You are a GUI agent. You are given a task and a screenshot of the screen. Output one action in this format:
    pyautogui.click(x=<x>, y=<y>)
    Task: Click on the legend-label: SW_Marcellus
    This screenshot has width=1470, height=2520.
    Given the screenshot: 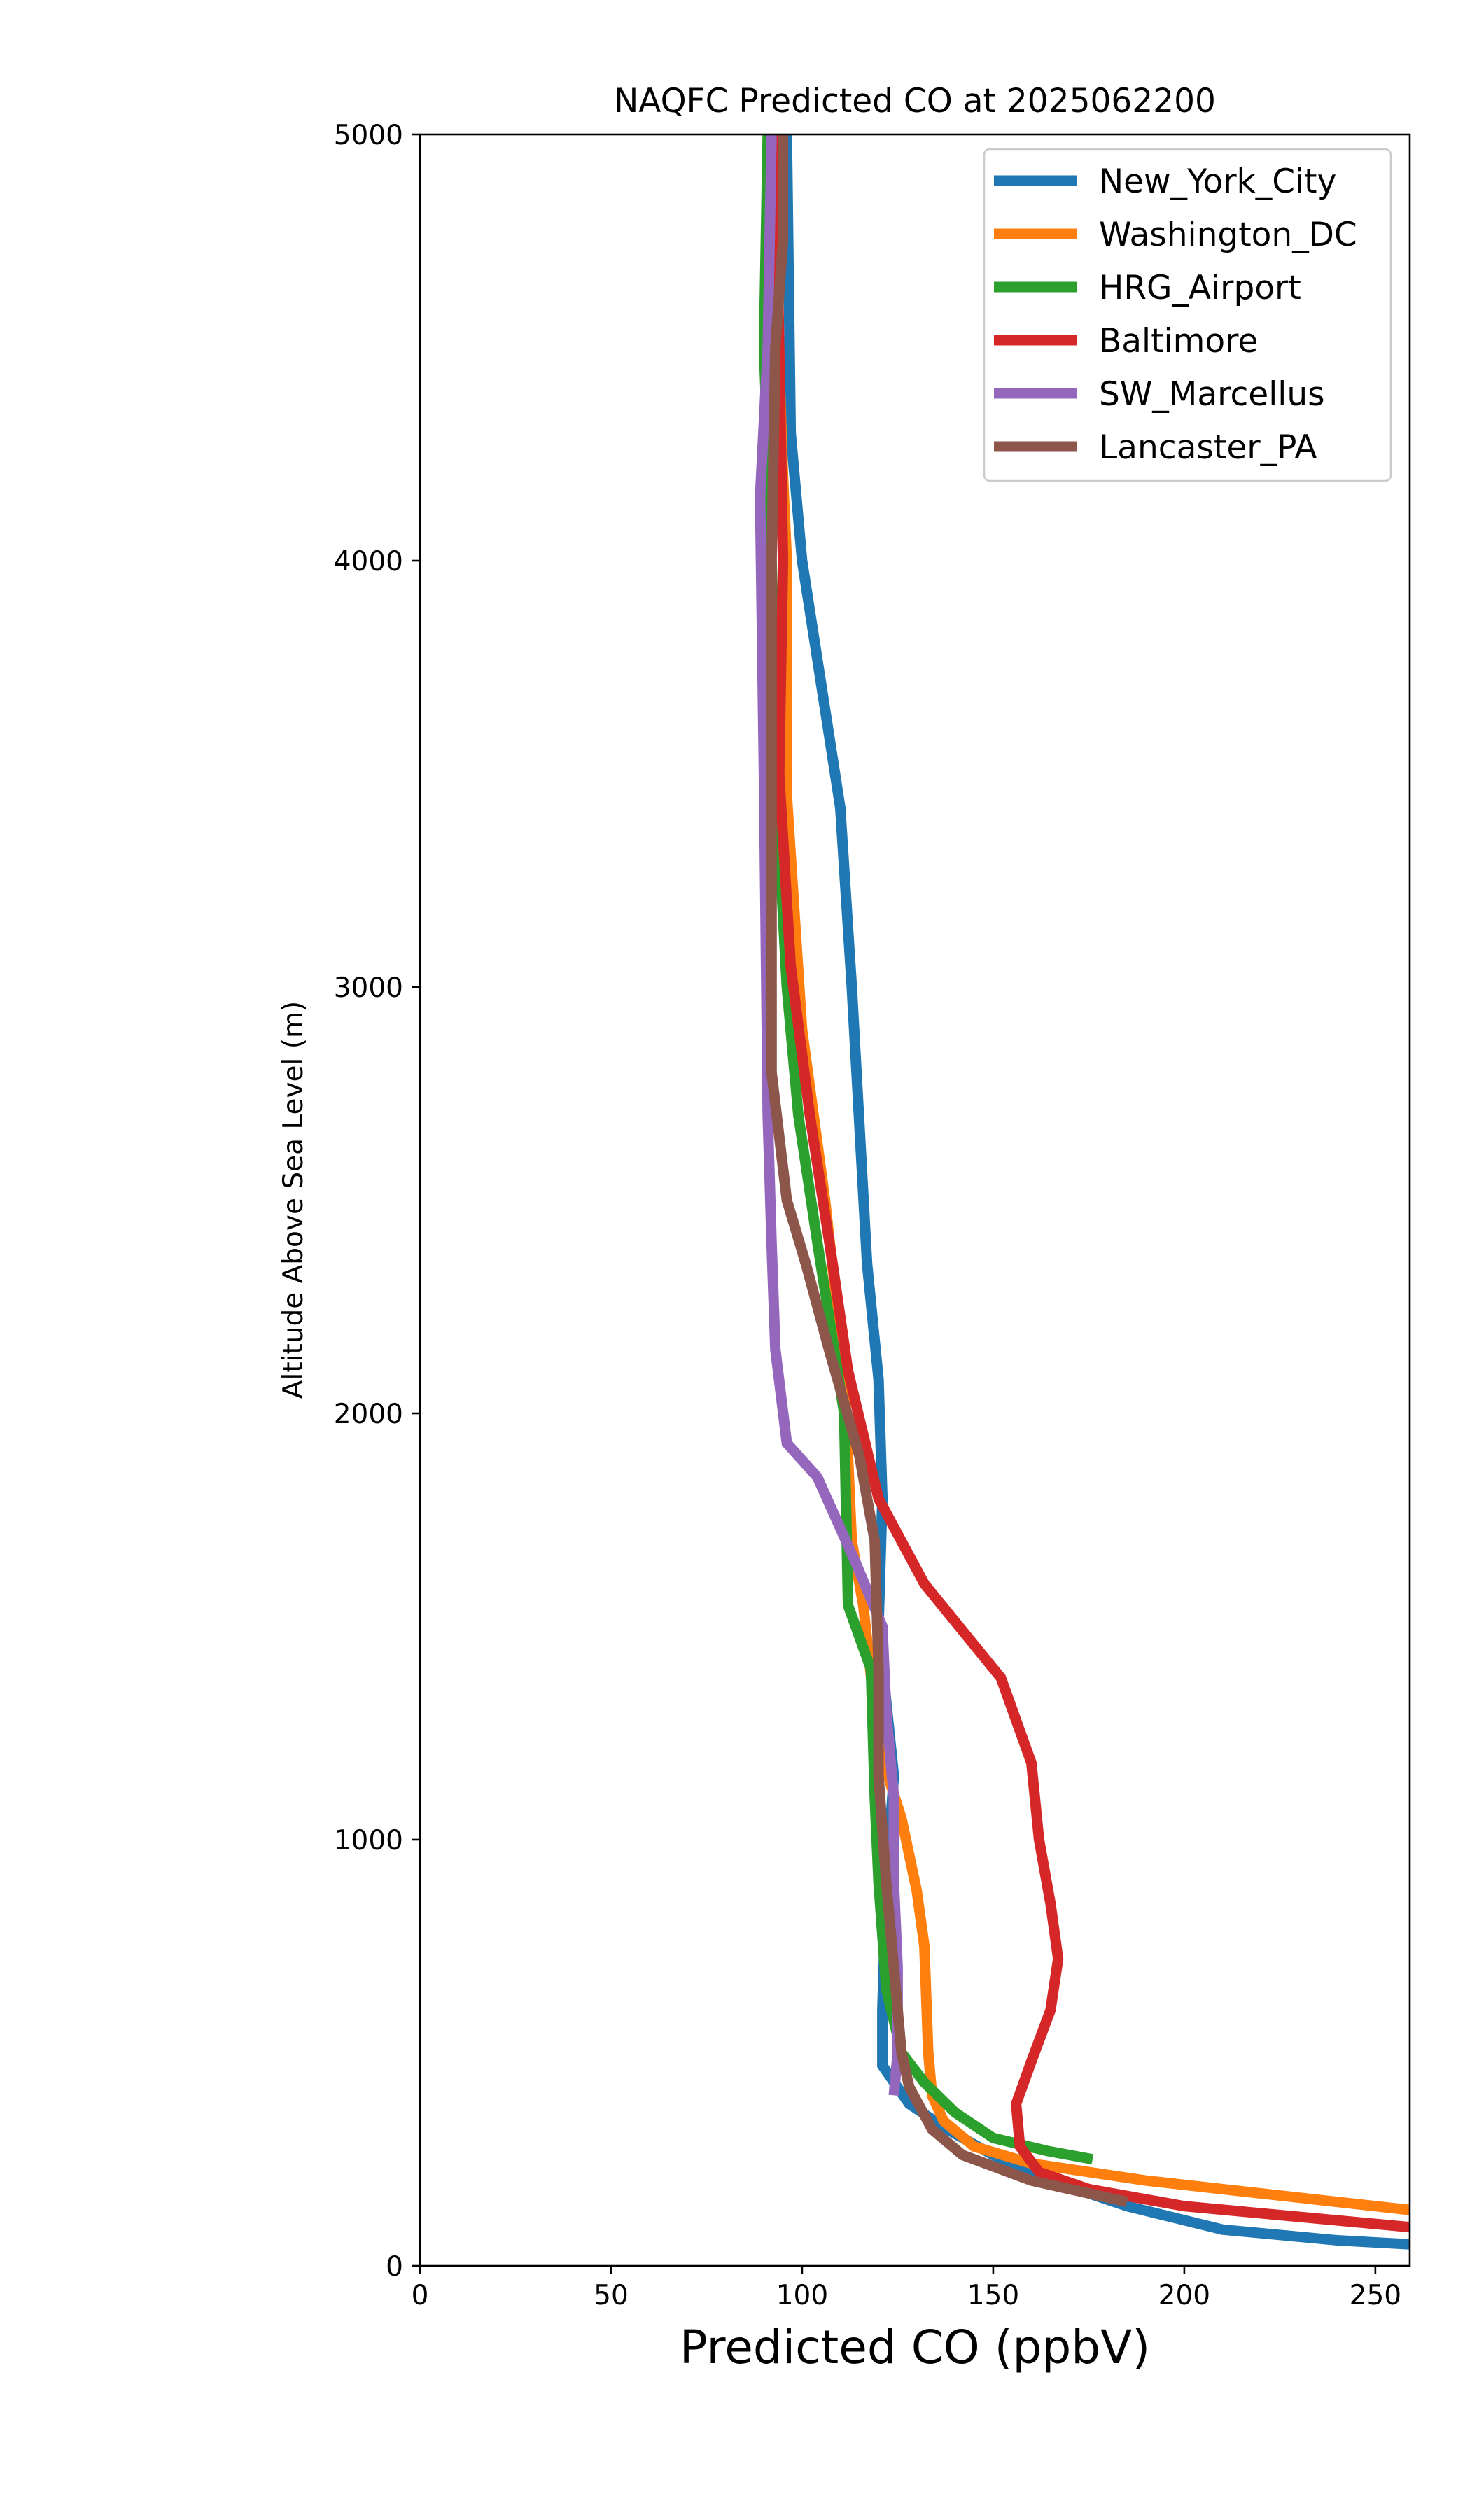 What is the action you would take?
    pyautogui.click(x=1212, y=394)
    